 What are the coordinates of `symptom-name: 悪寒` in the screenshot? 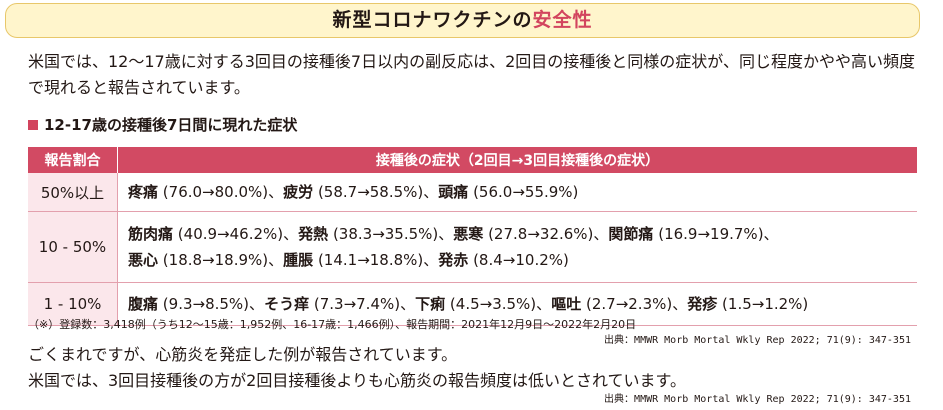 It's located at (468, 234).